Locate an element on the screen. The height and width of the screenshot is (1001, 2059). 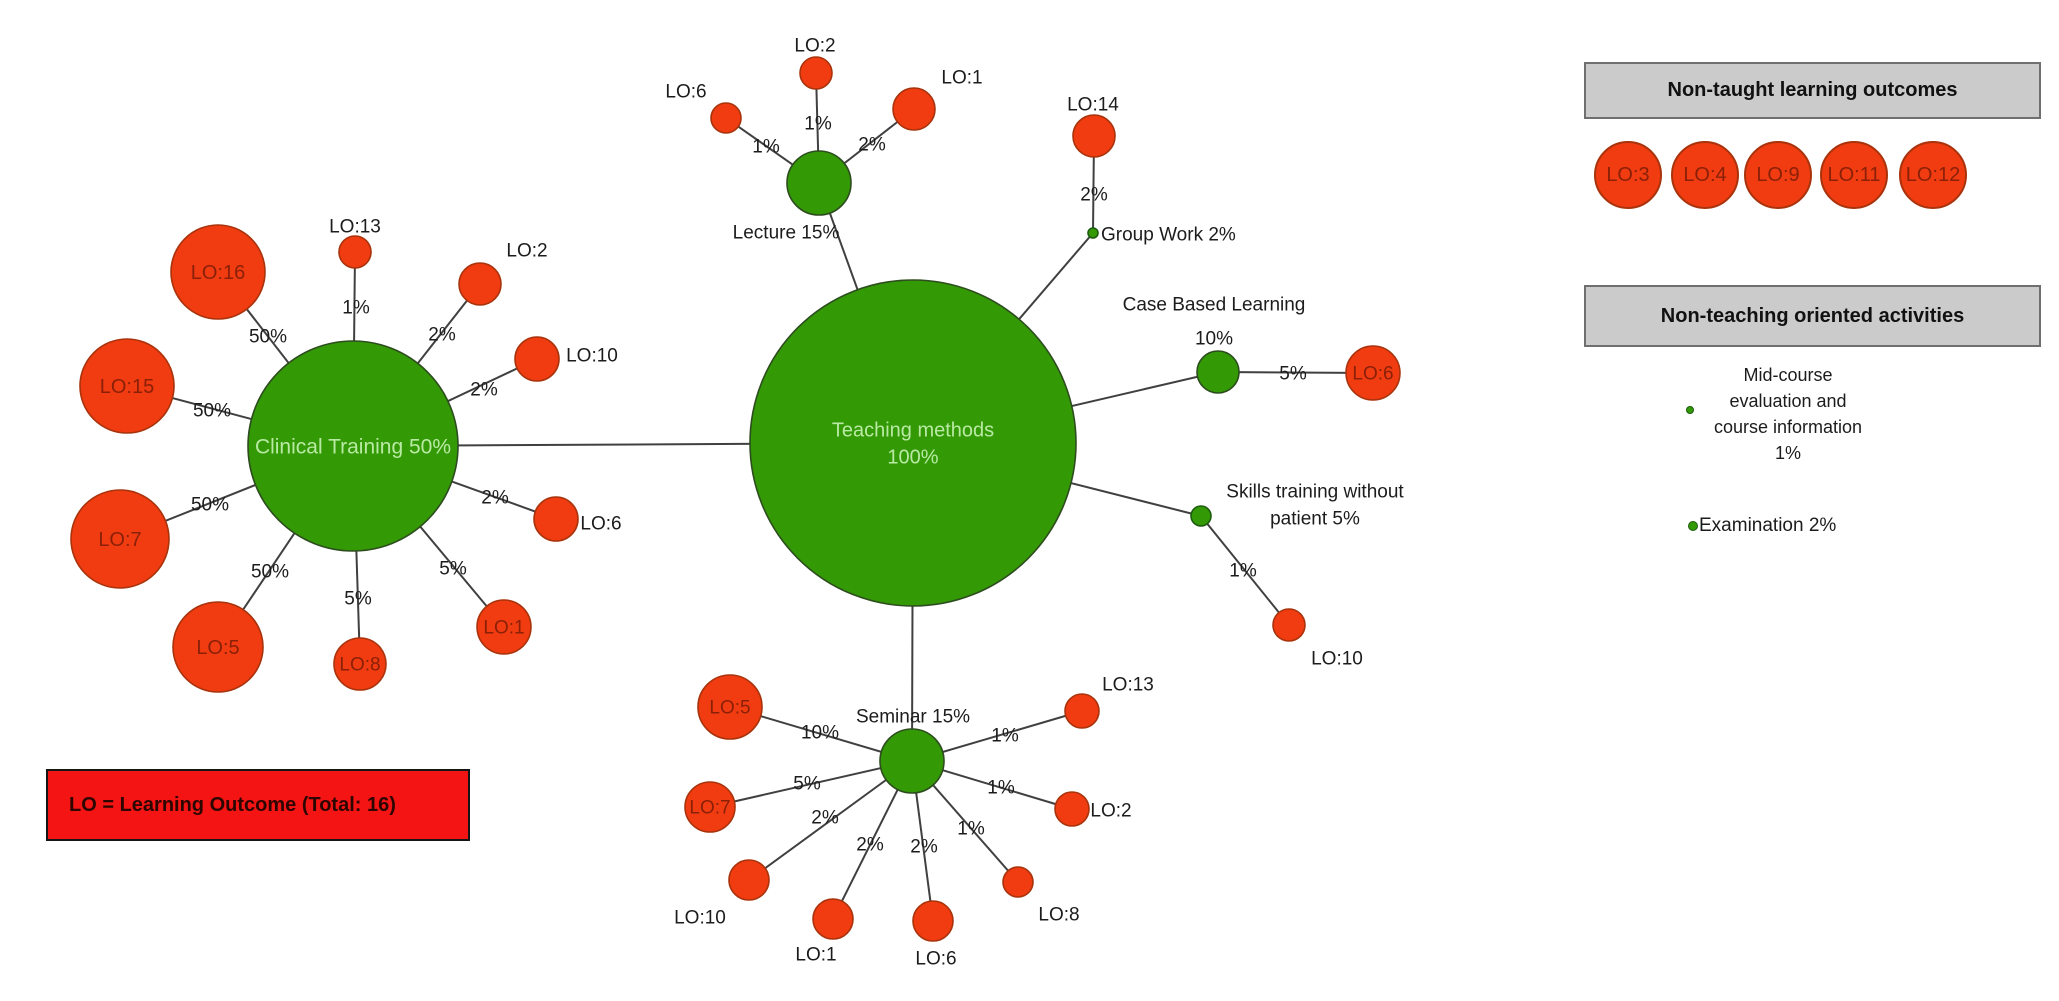
edge-label-seminar-sem-lo5: 10% is located at coordinates (820, 733).